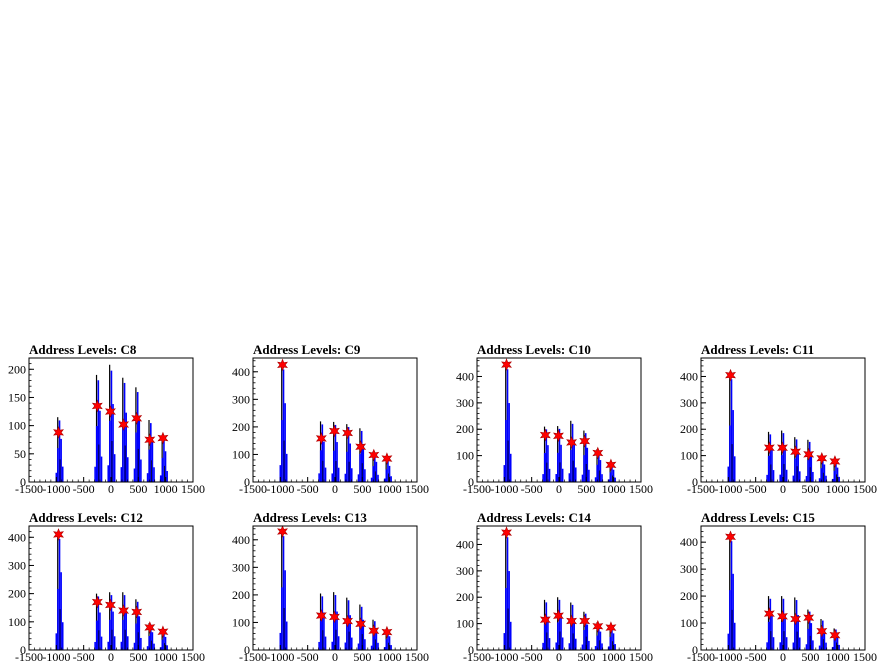  Describe the element at coordinates (29, 489) in the screenshot. I see `x-tick-label: -1500` at that location.